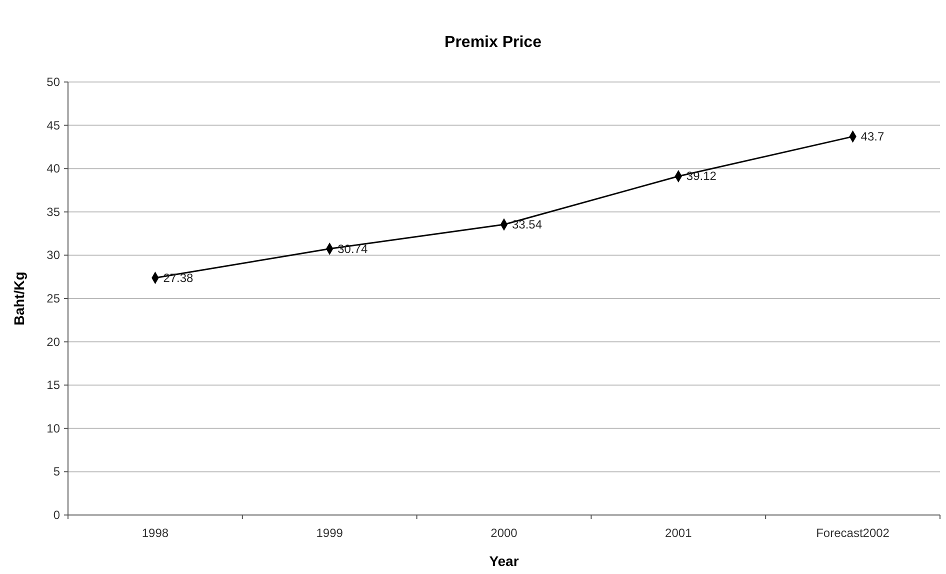  What do you see at coordinates (155, 533) in the screenshot?
I see `x-tick-label: 1998` at bounding box center [155, 533].